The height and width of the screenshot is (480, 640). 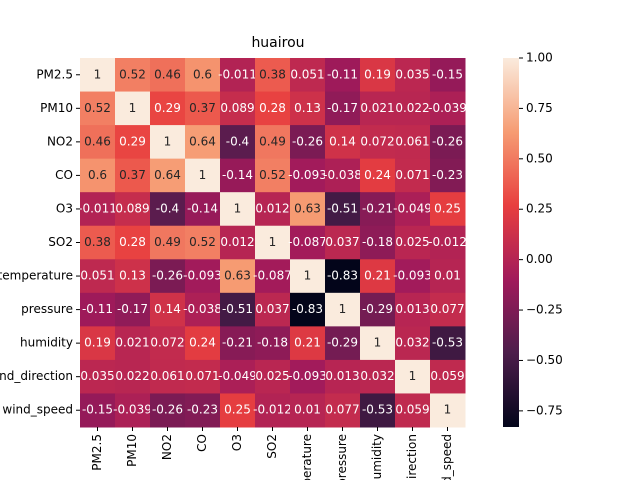 What do you see at coordinates (60, 141) in the screenshot?
I see `y-tick-label: NO2` at bounding box center [60, 141].